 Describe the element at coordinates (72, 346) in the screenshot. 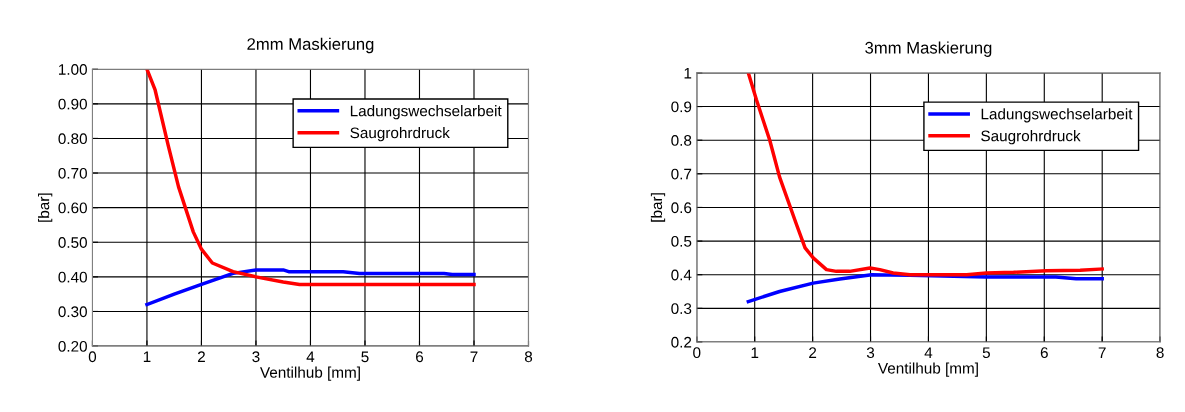

I see `y-tick-label: 0.20` at that location.